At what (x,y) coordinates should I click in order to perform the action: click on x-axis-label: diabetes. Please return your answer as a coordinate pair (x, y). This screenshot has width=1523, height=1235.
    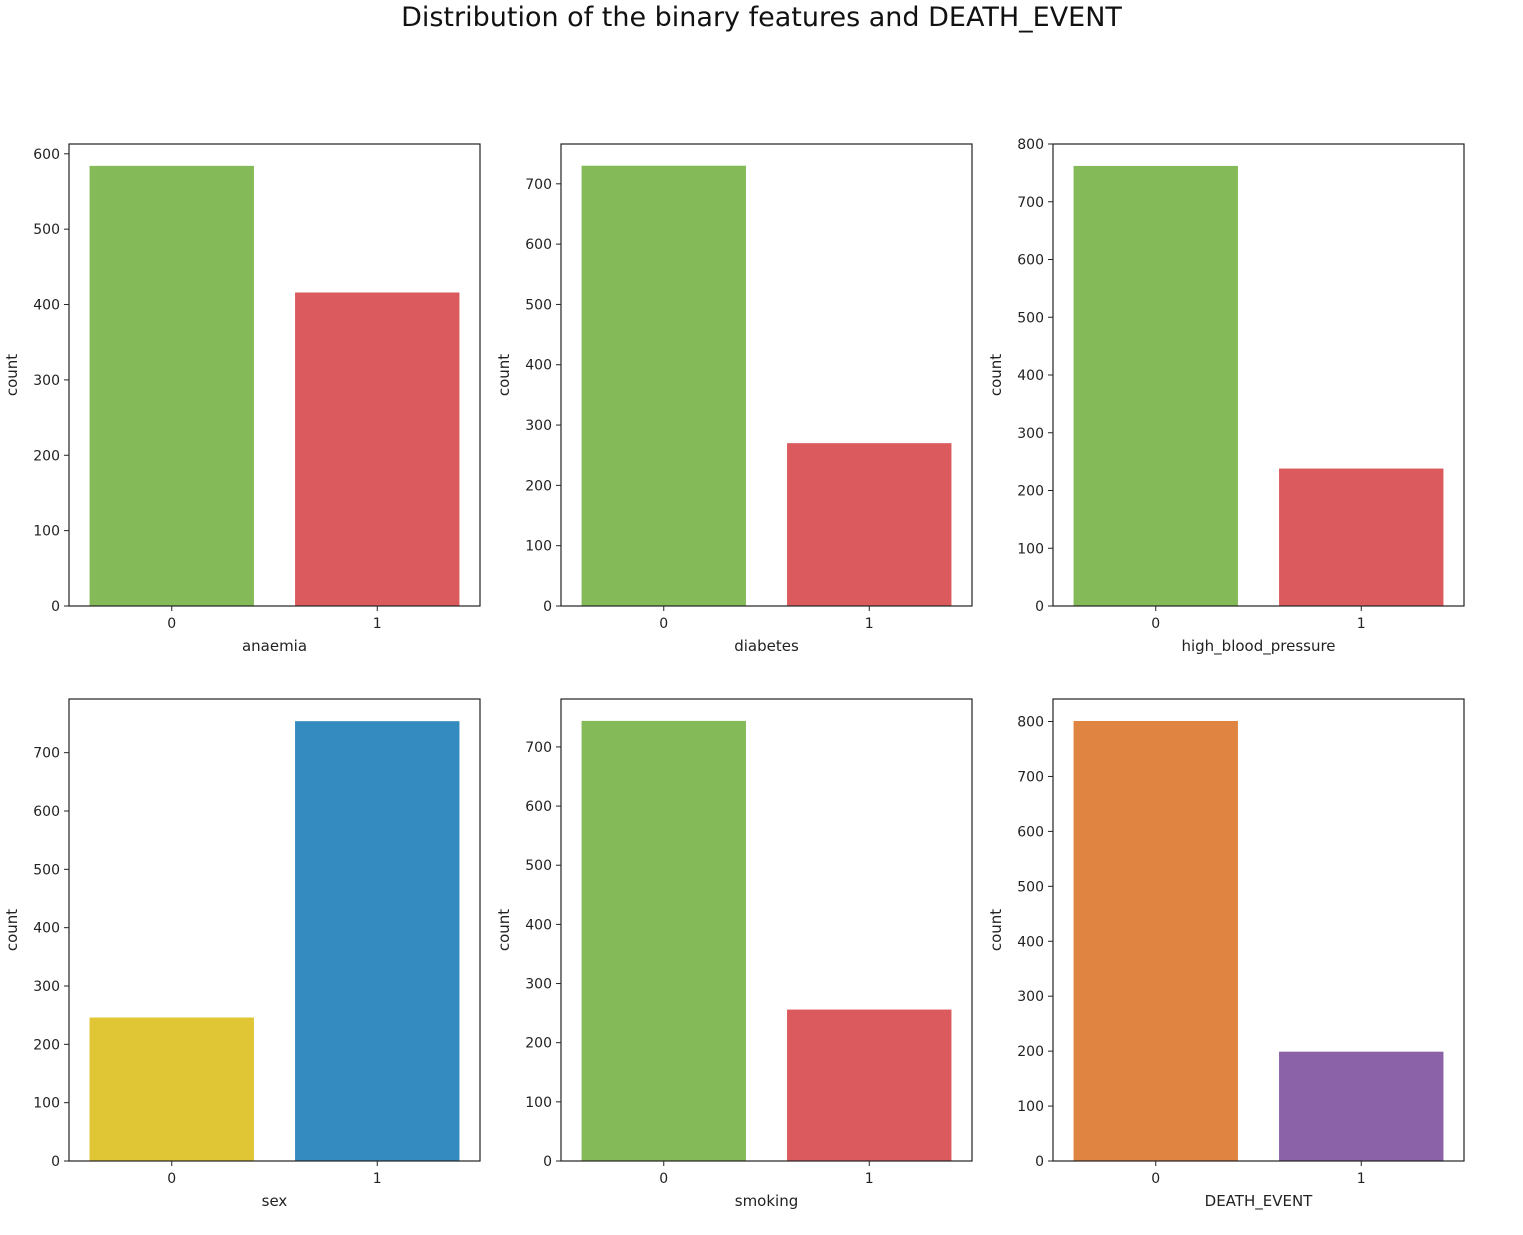
    Looking at the image, I should click on (766, 646).